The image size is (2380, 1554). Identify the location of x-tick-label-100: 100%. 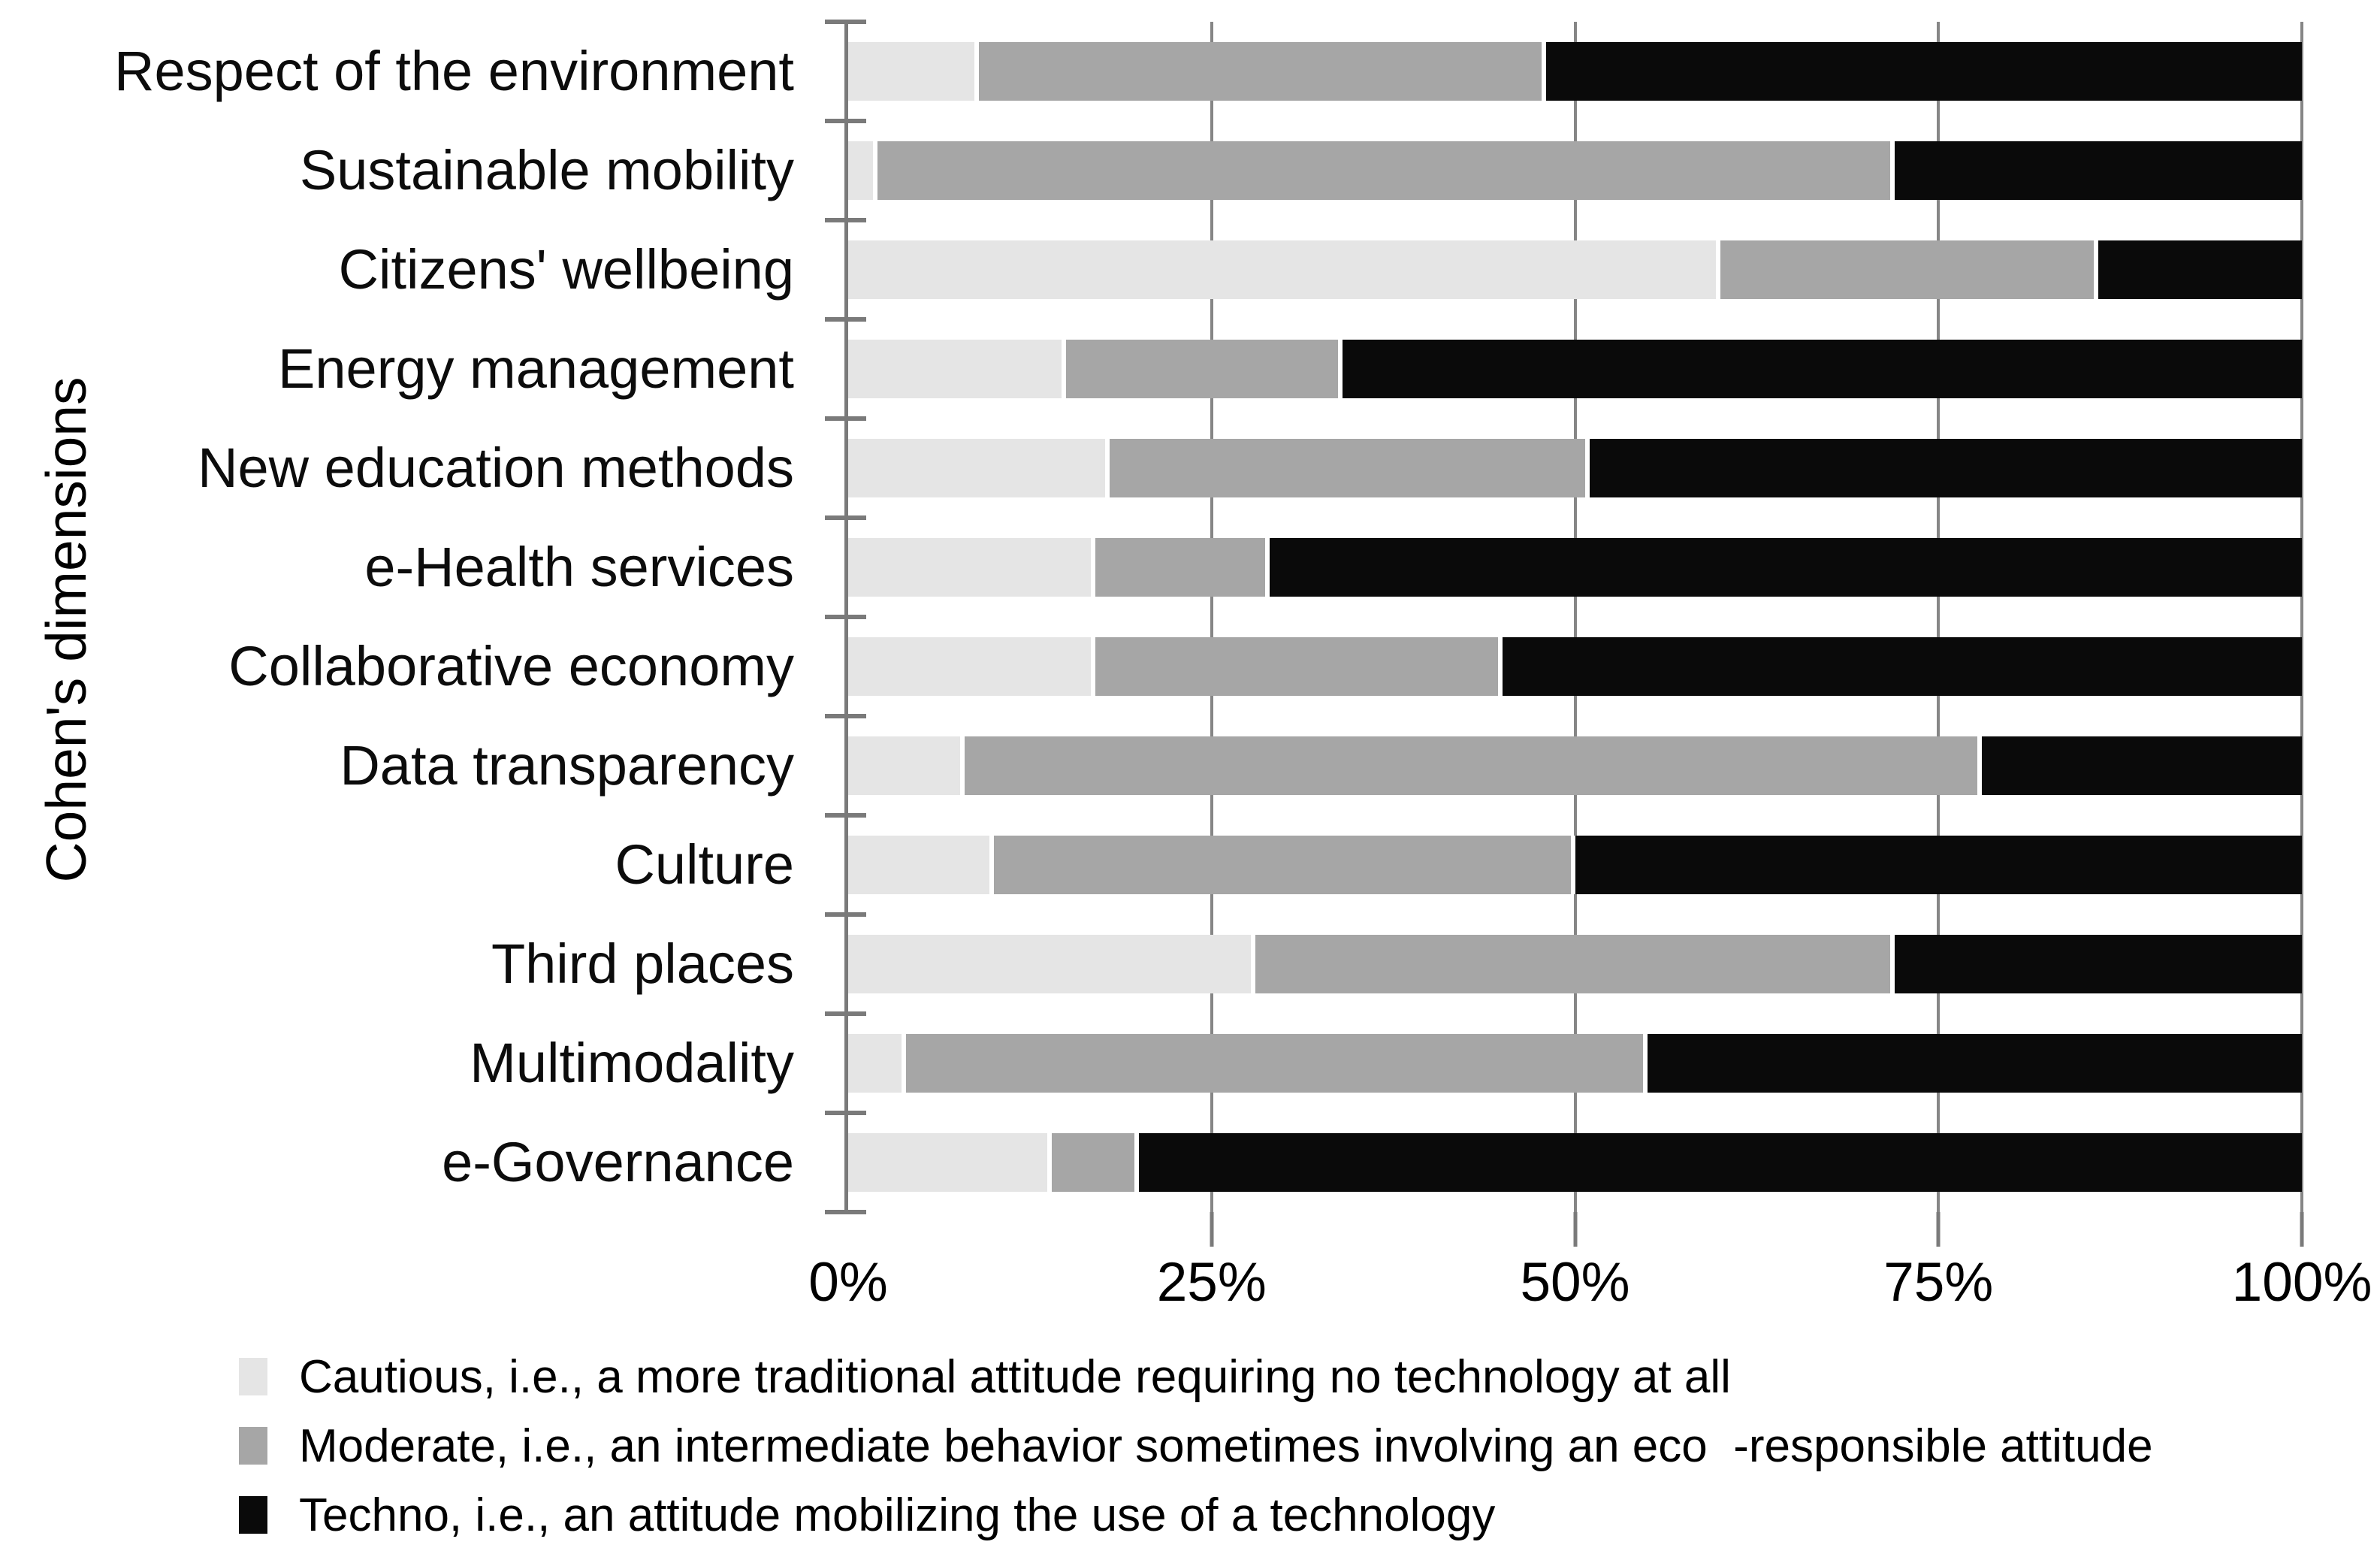
(2301, 1282).